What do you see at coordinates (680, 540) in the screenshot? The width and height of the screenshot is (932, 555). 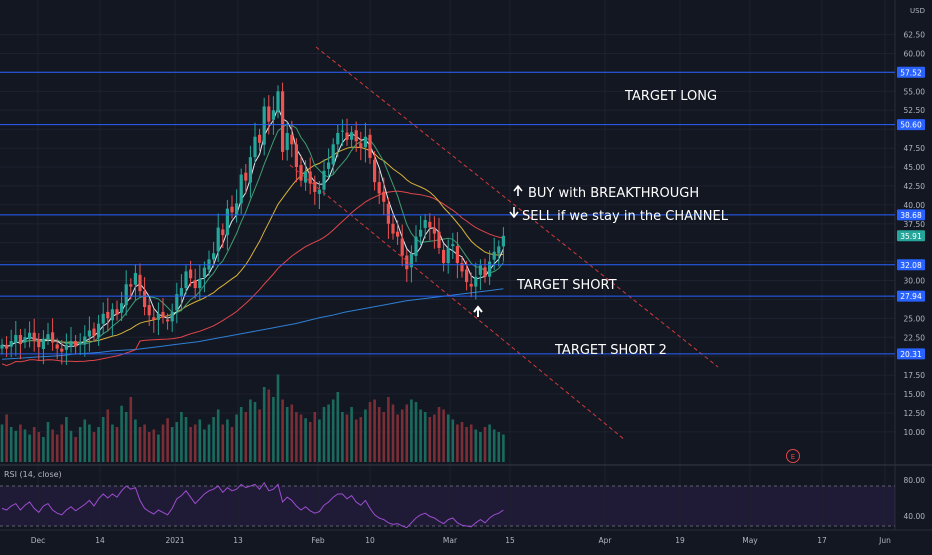 I see `x-tick-label: 19` at bounding box center [680, 540].